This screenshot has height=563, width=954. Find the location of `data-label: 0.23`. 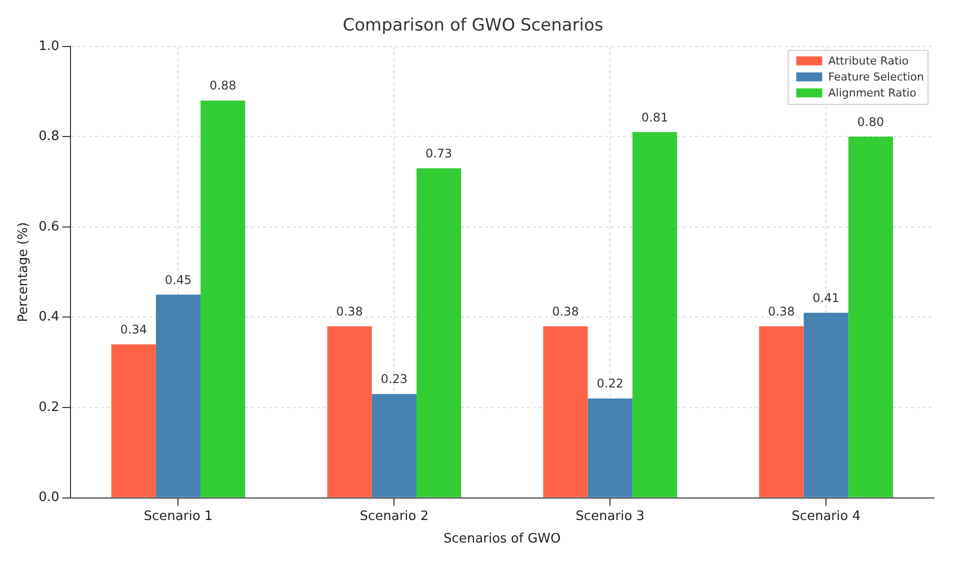

data-label: 0.23 is located at coordinates (394, 379).